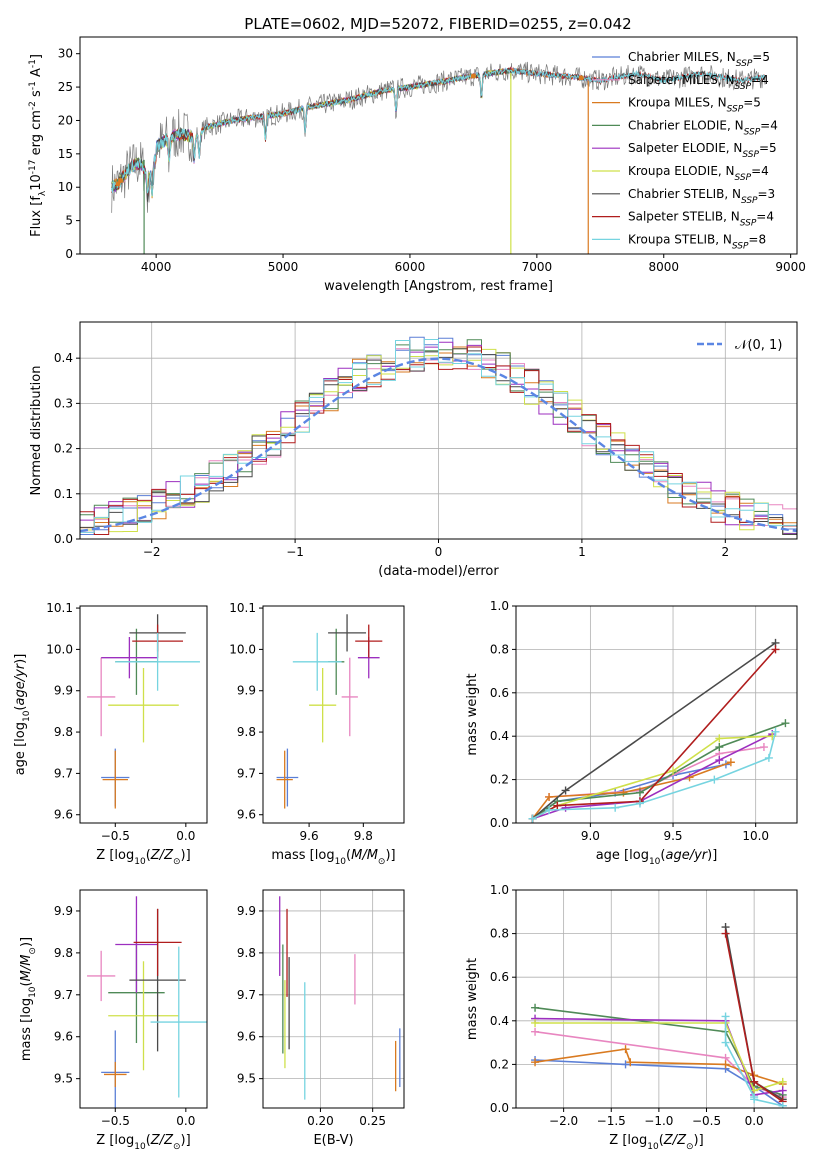  What do you see at coordinates (284, 779) in the screenshot?
I see `errorbar-kroupa-miles` at bounding box center [284, 779].